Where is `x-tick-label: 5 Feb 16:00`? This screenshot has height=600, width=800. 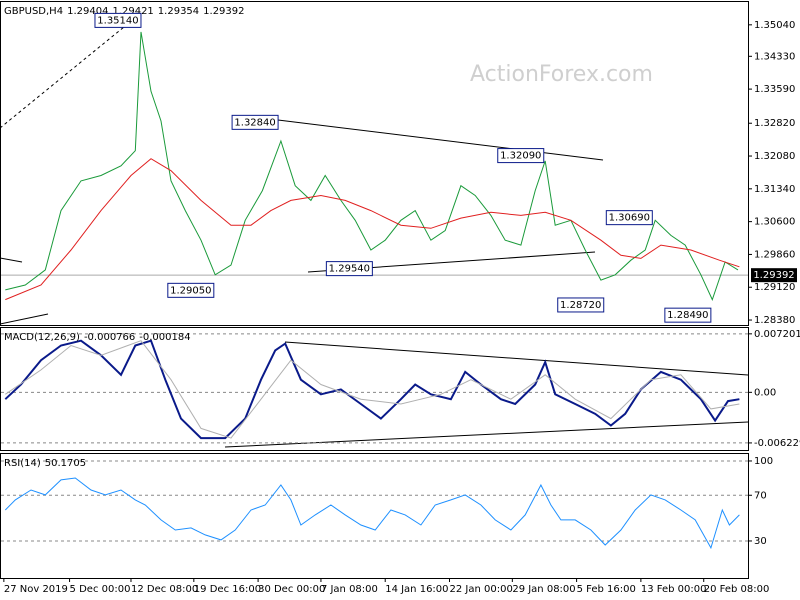 x-tick-label: 5 Feb 16:00 is located at coordinates (606, 589).